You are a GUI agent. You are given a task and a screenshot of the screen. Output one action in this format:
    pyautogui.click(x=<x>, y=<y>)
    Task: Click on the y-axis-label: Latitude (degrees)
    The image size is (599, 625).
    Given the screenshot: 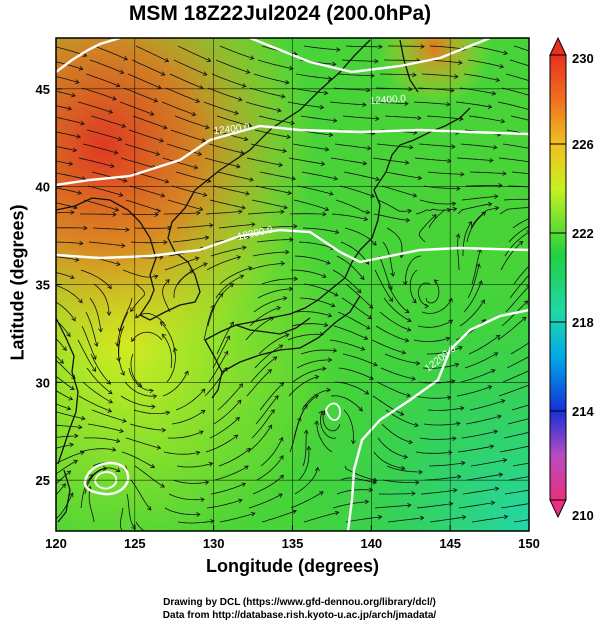 What is the action you would take?
    pyautogui.click(x=17, y=282)
    